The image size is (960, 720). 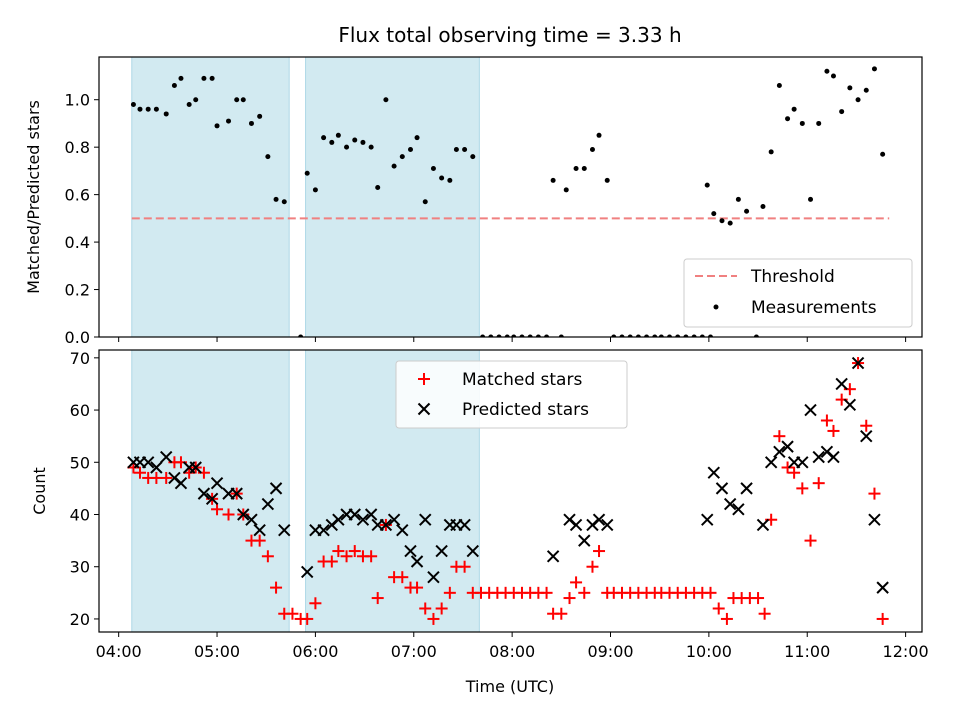 What do you see at coordinates (80, 567) in the screenshot?
I see `y-tick-label: 30` at bounding box center [80, 567].